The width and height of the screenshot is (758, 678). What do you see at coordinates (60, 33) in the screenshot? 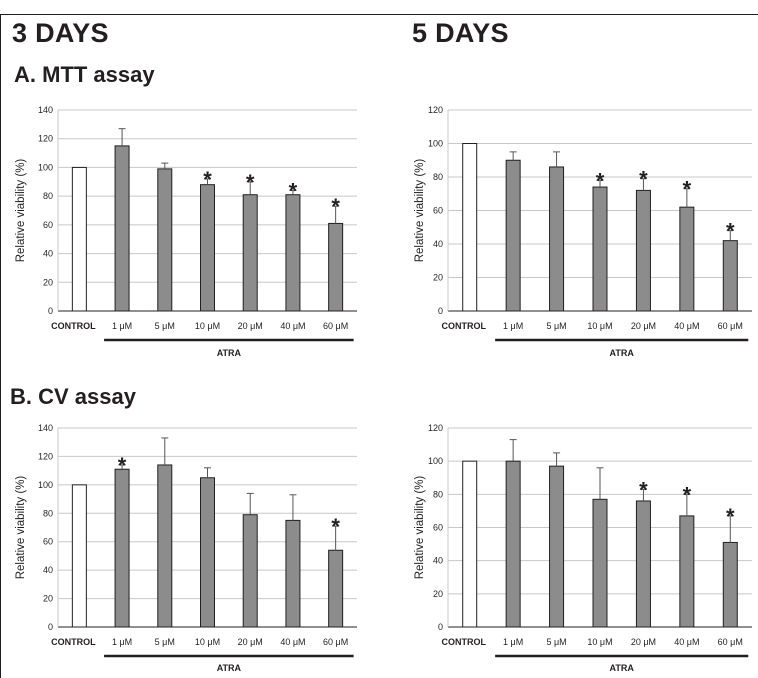
I see `title-3-days: 3 DAYS` at bounding box center [60, 33].